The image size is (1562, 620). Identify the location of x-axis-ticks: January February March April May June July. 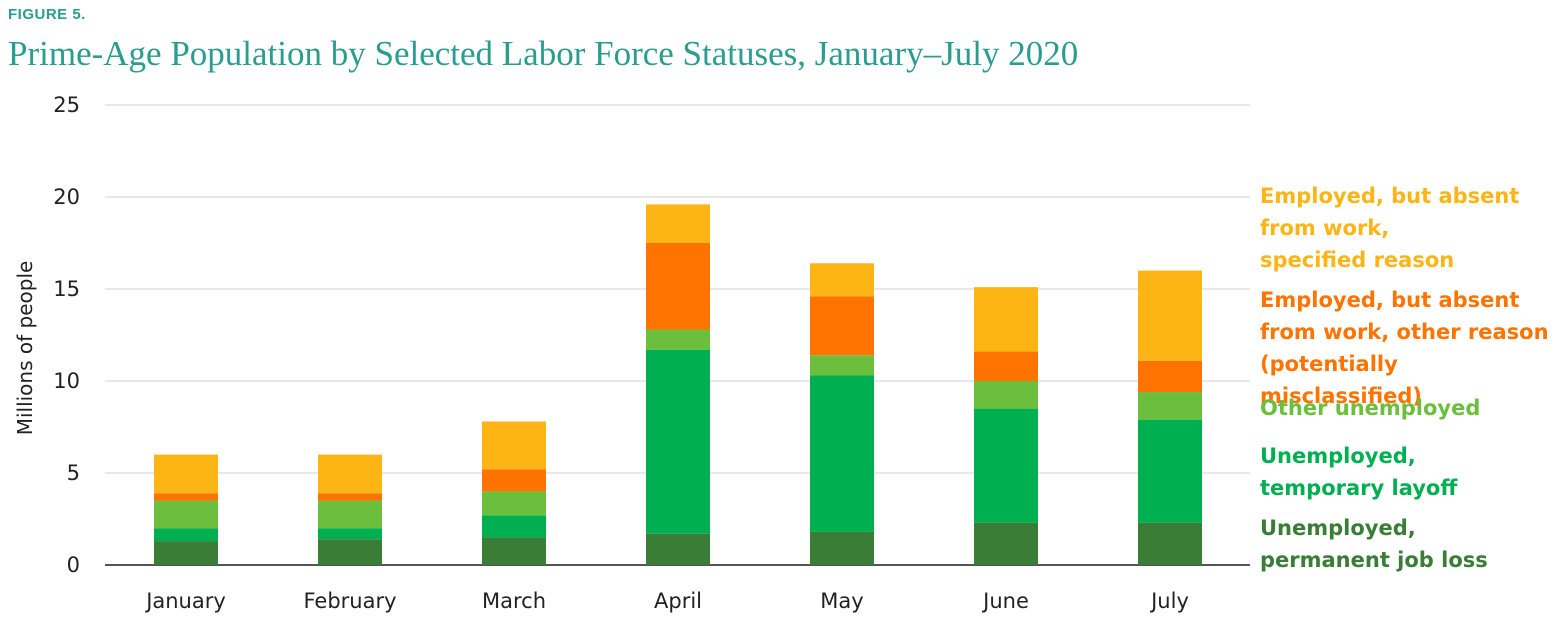
(666, 601).